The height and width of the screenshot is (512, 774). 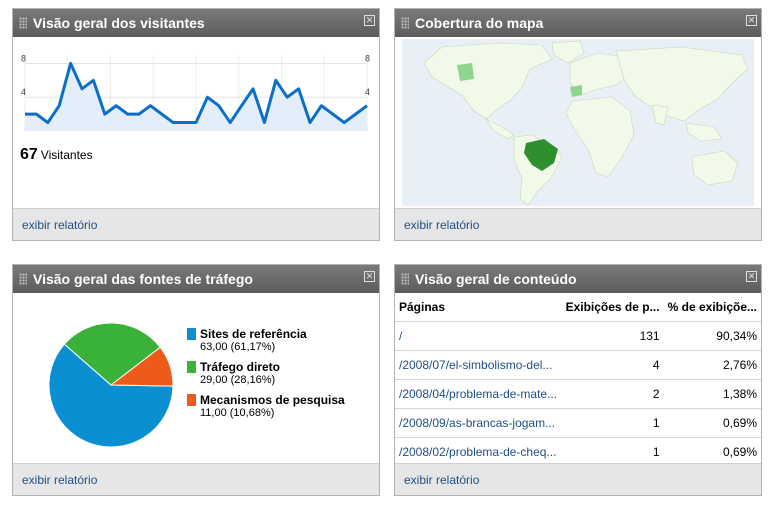 What do you see at coordinates (568, 52) in the screenshot?
I see `greenland-region` at bounding box center [568, 52].